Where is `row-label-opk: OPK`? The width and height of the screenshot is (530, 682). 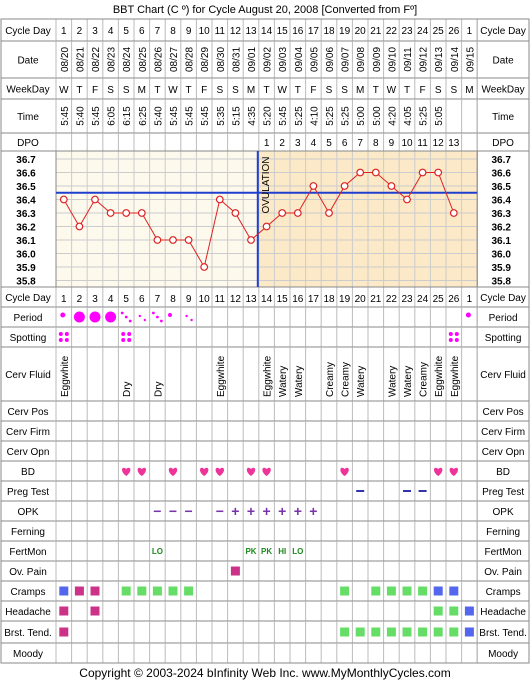 row-label-opk: OPK is located at coordinates (503, 512).